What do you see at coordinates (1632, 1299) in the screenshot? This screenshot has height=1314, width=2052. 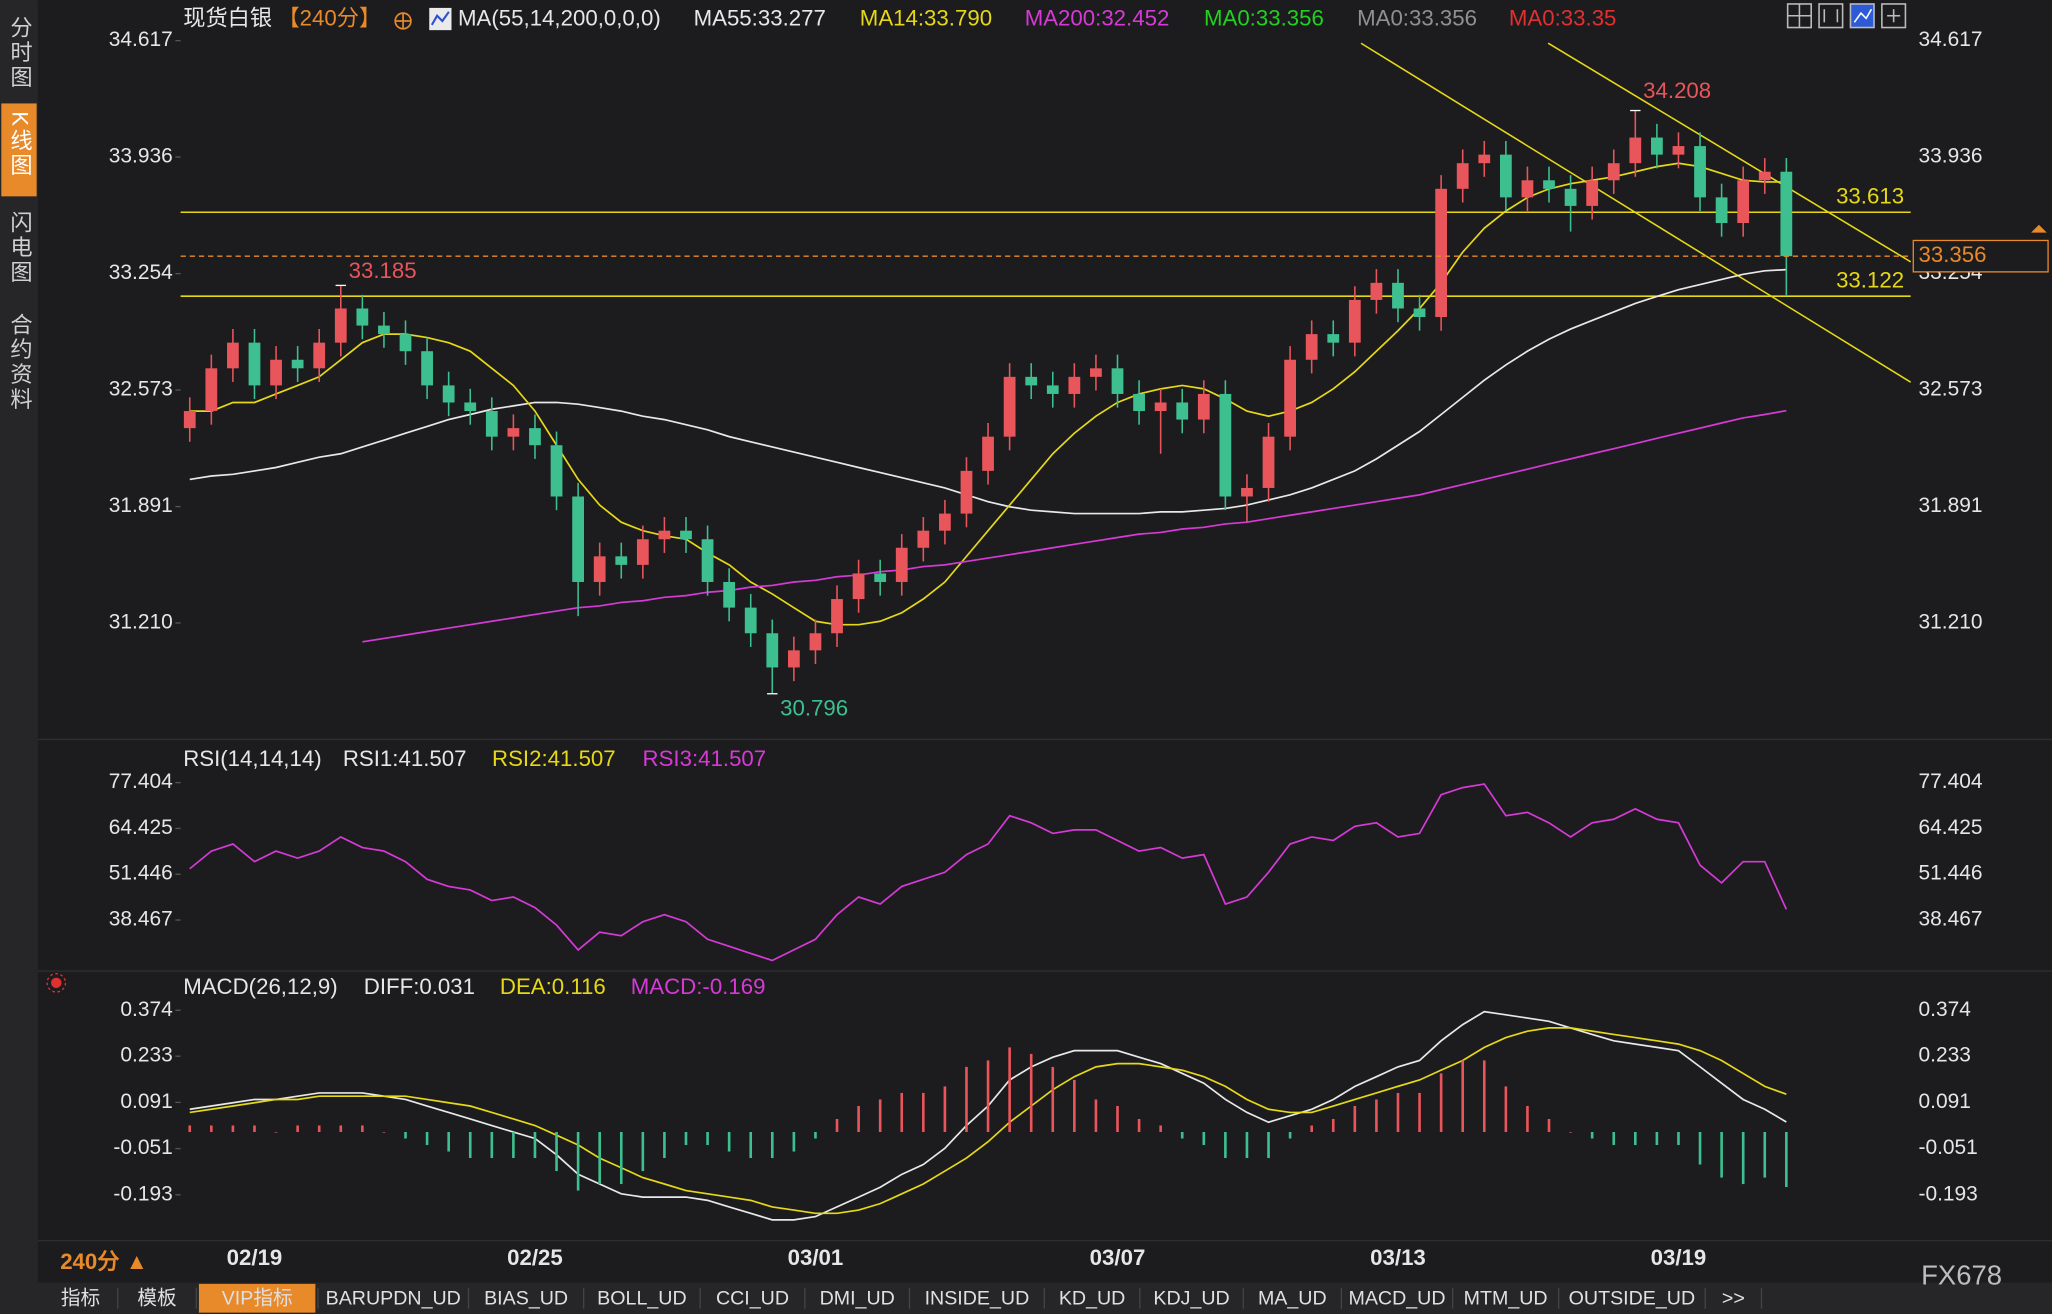 I see `tab: OUTSIDE_UD` at bounding box center [1632, 1299].